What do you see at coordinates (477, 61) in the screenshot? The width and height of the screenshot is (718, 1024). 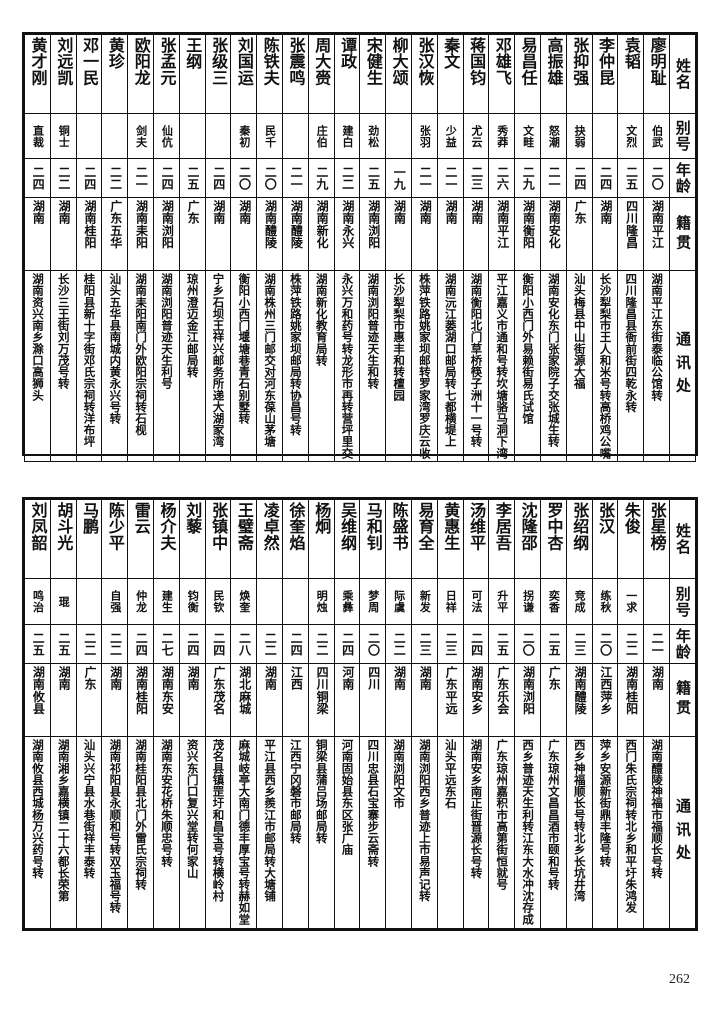 I see `name-text: 蒋国钧` at bounding box center [477, 61].